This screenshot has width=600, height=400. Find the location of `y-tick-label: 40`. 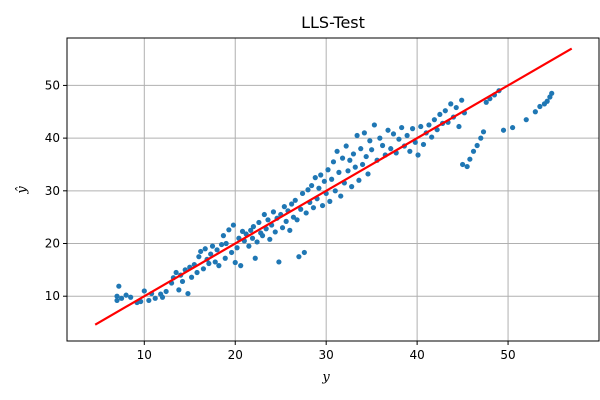

y-tick-label: 40 is located at coordinates (52, 138).